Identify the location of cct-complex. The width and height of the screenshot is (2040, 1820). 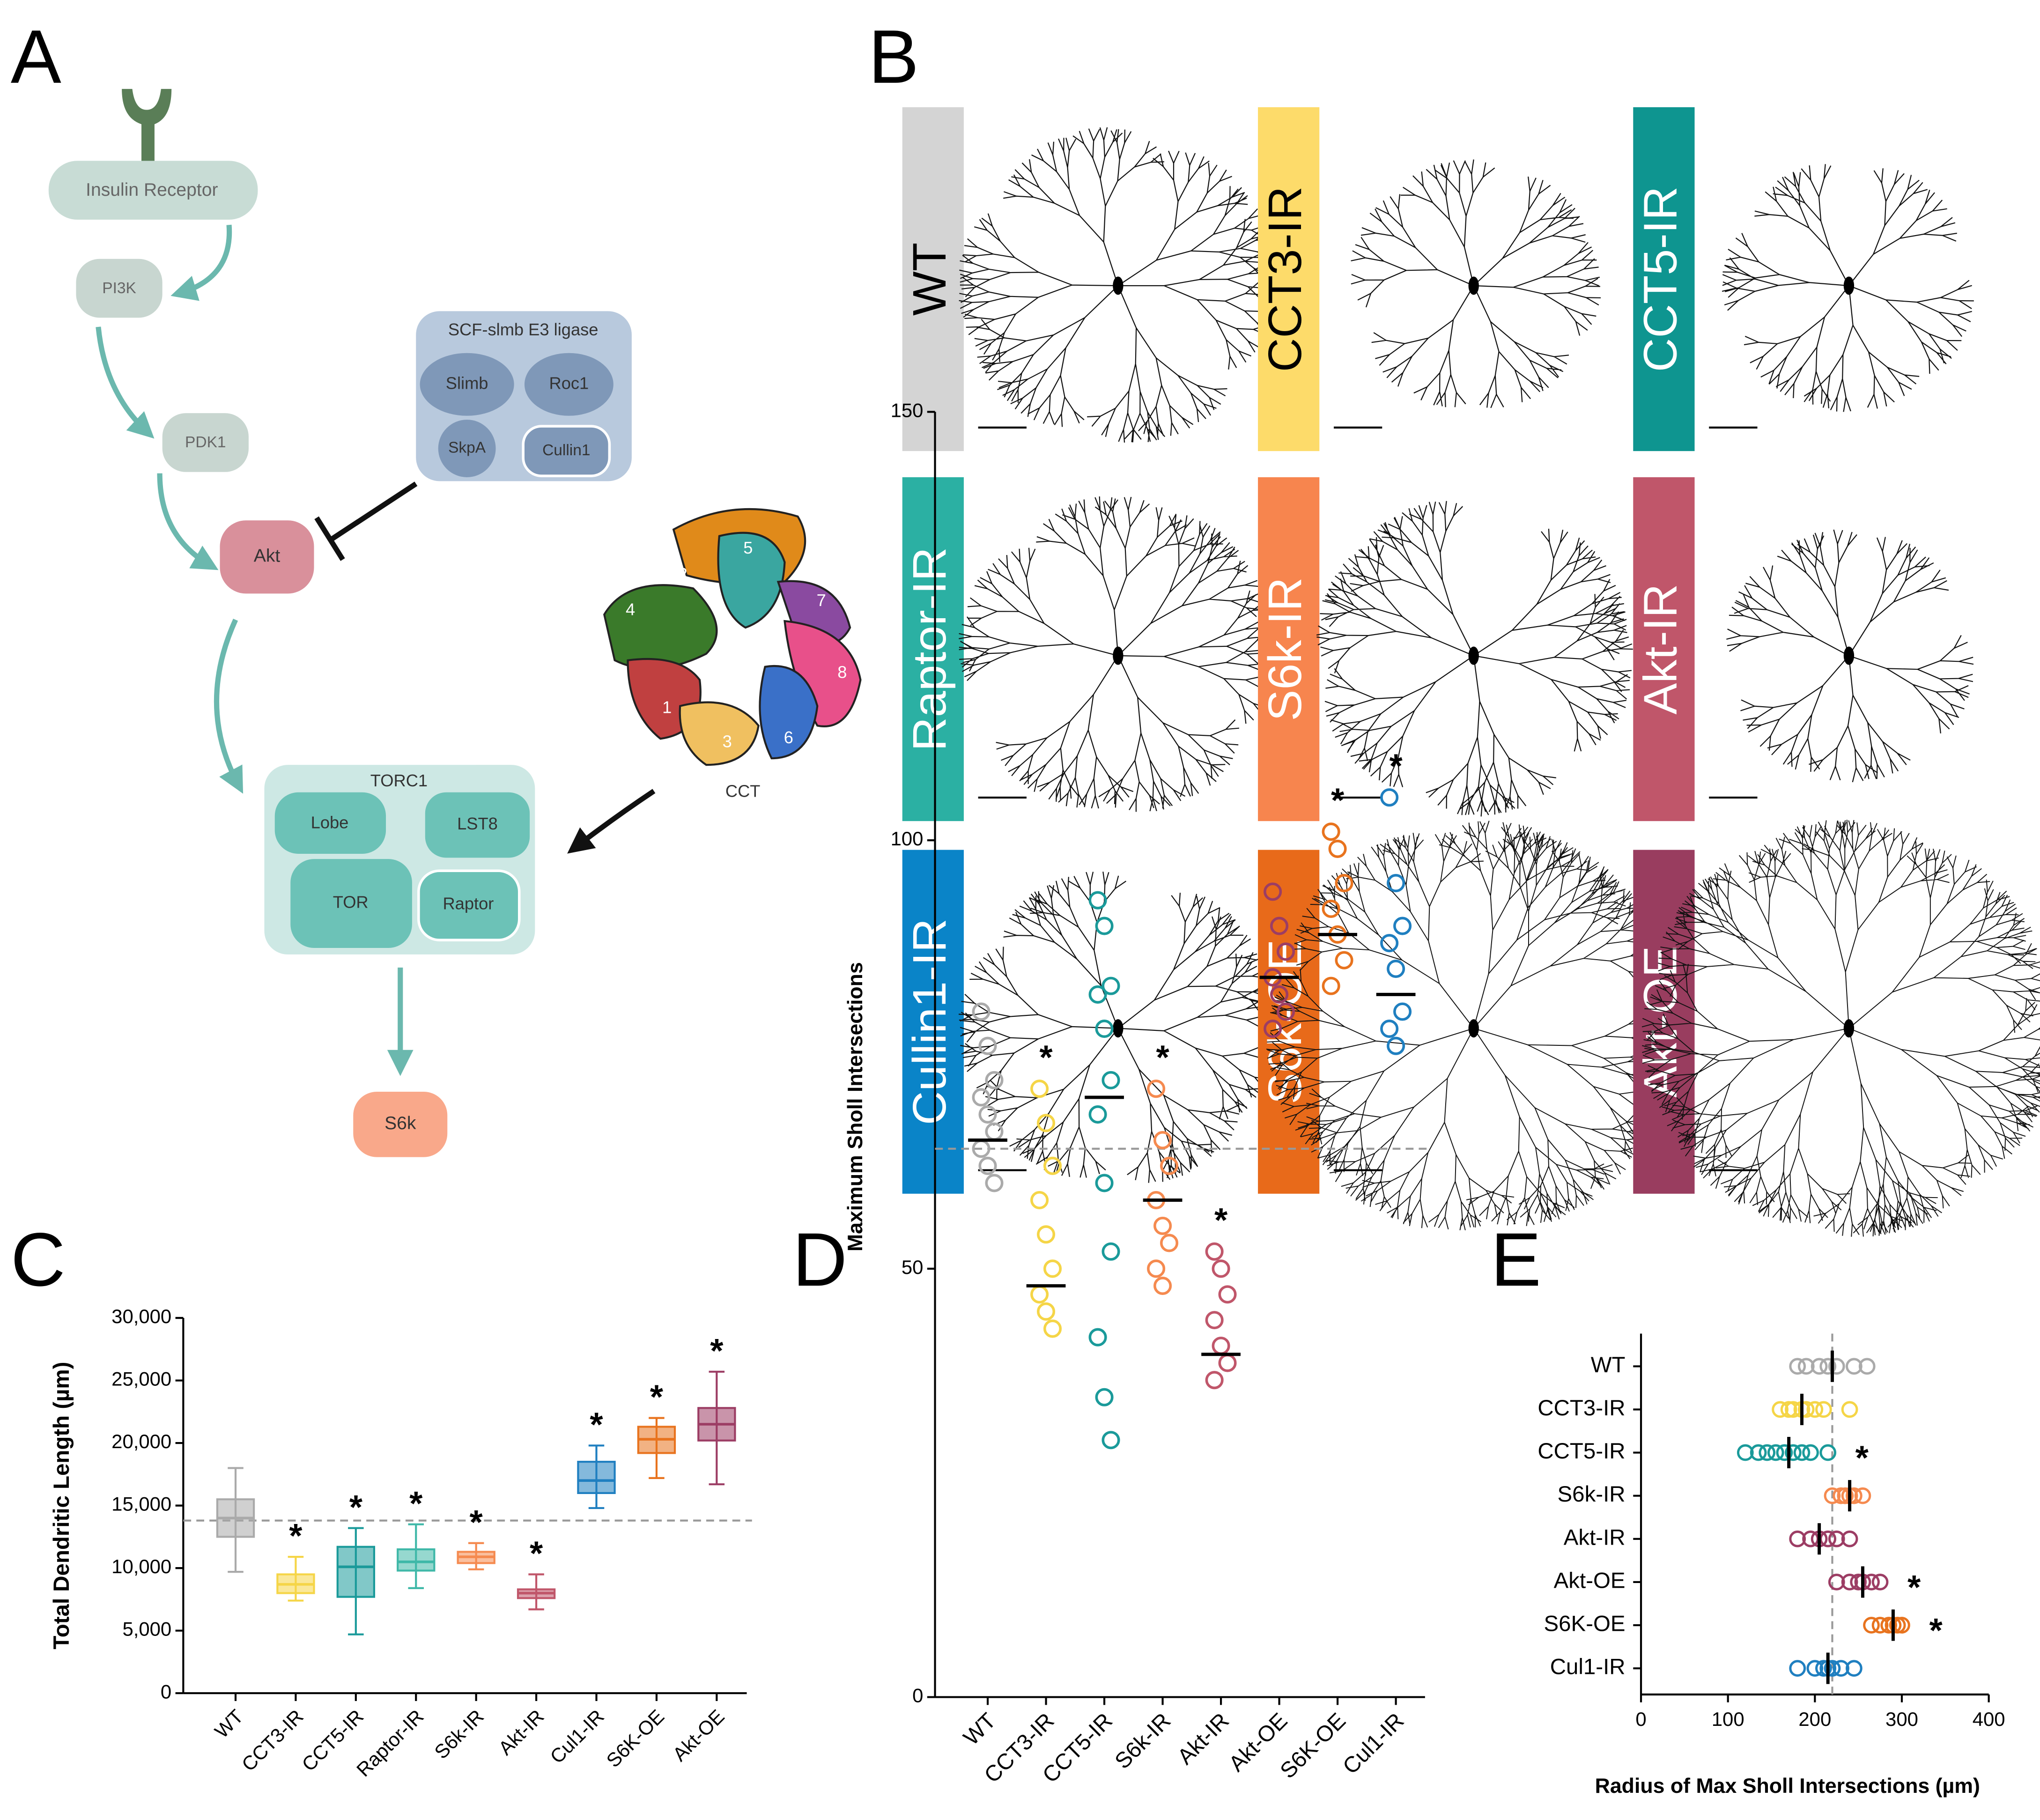
(732, 637).